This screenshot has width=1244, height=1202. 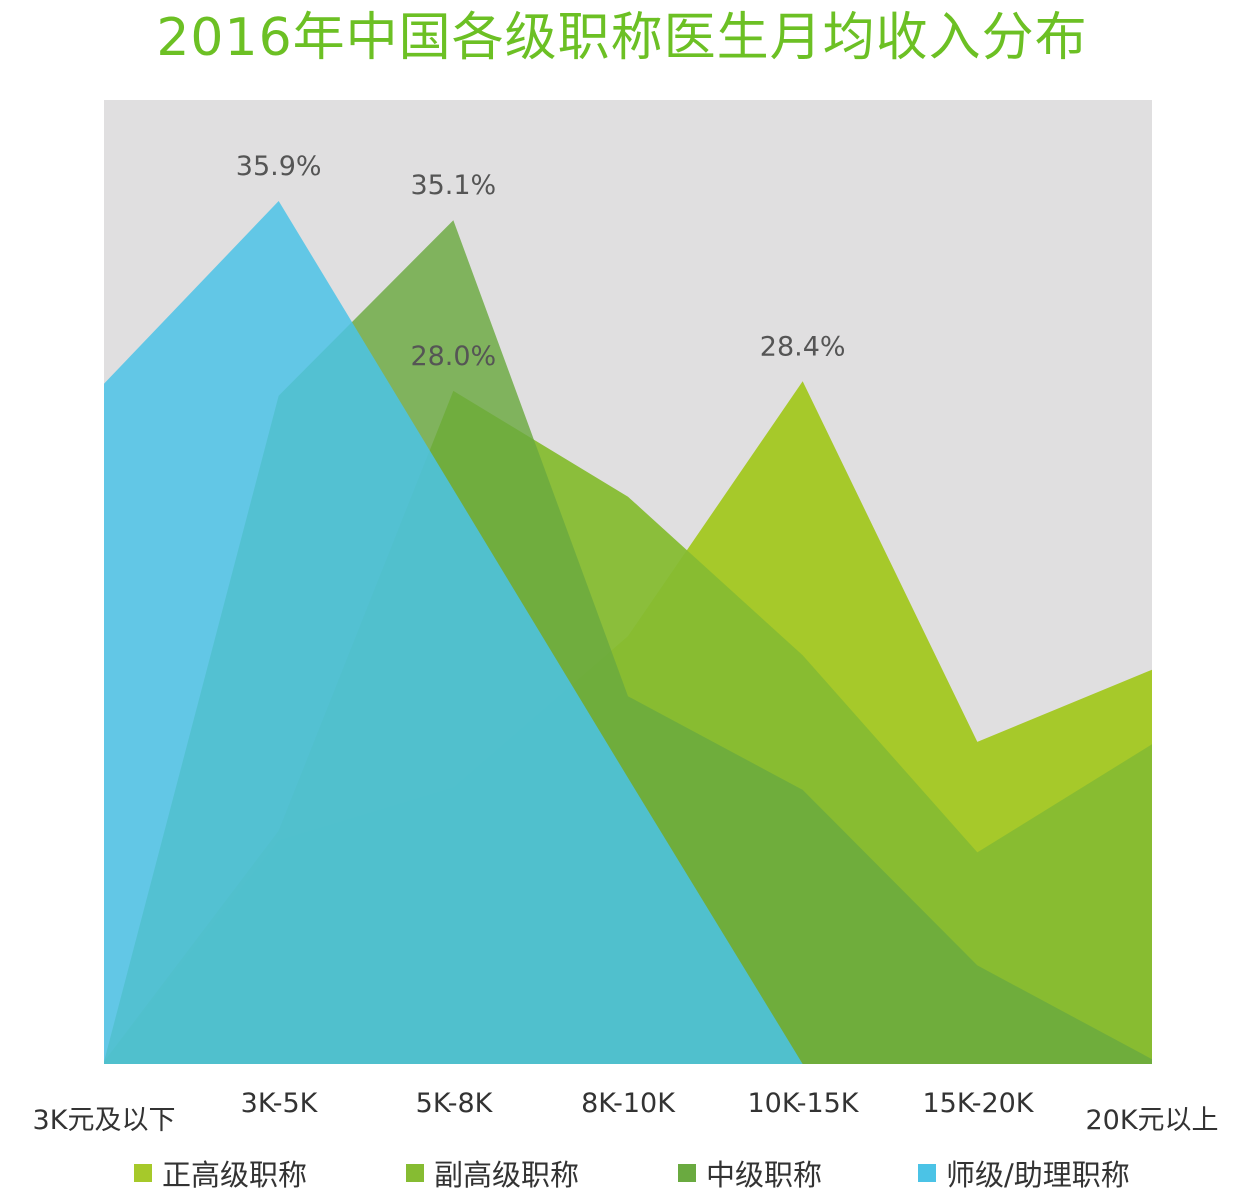 I want to click on legend-item-zhongji: 中级职称, so click(x=750, y=1173).